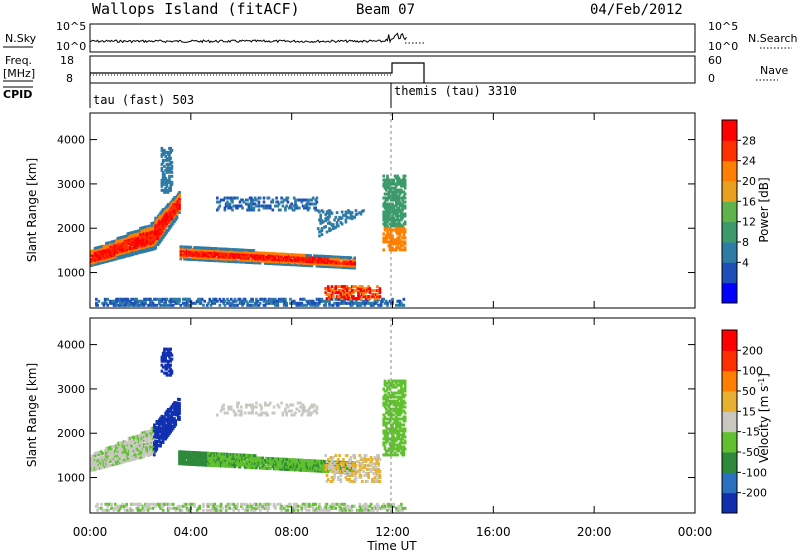 This screenshot has height=554, width=800. Describe the element at coordinates (71, 140) in the screenshot. I see `power-ytick-label: 4000` at that location.